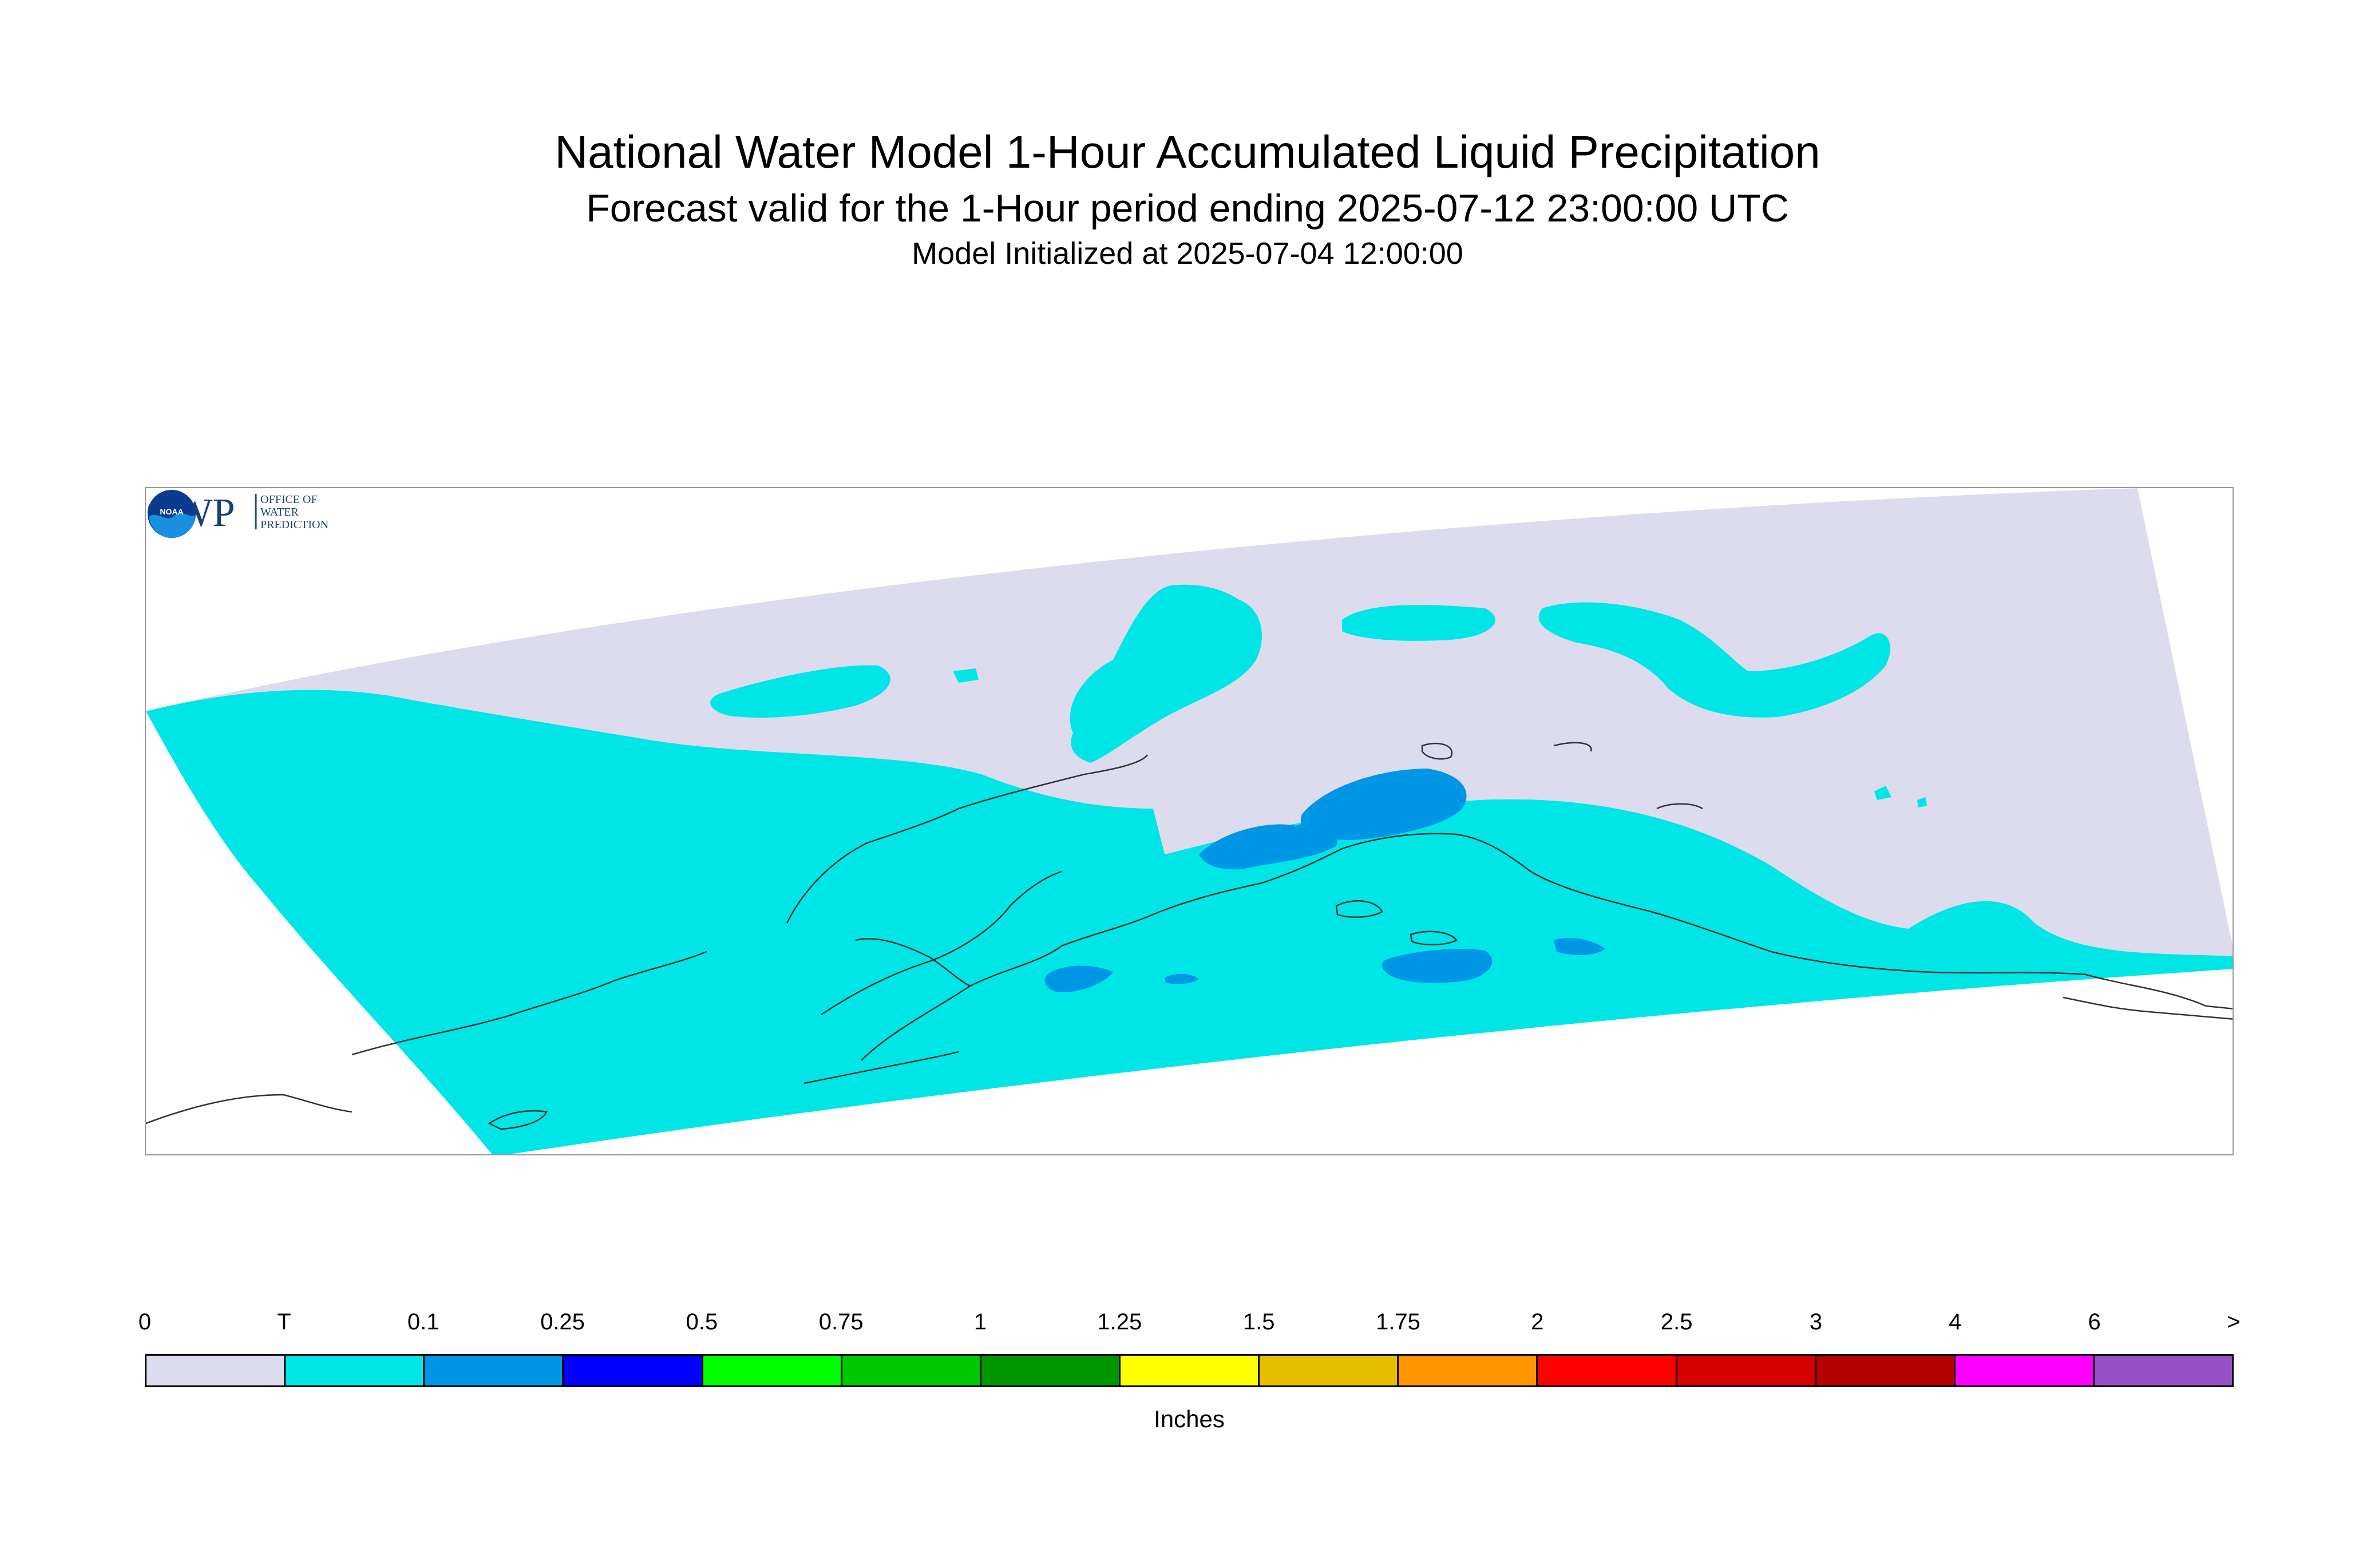 The height and width of the screenshot is (1568, 2375). I want to click on coastline-west-bay, so click(967, 839).